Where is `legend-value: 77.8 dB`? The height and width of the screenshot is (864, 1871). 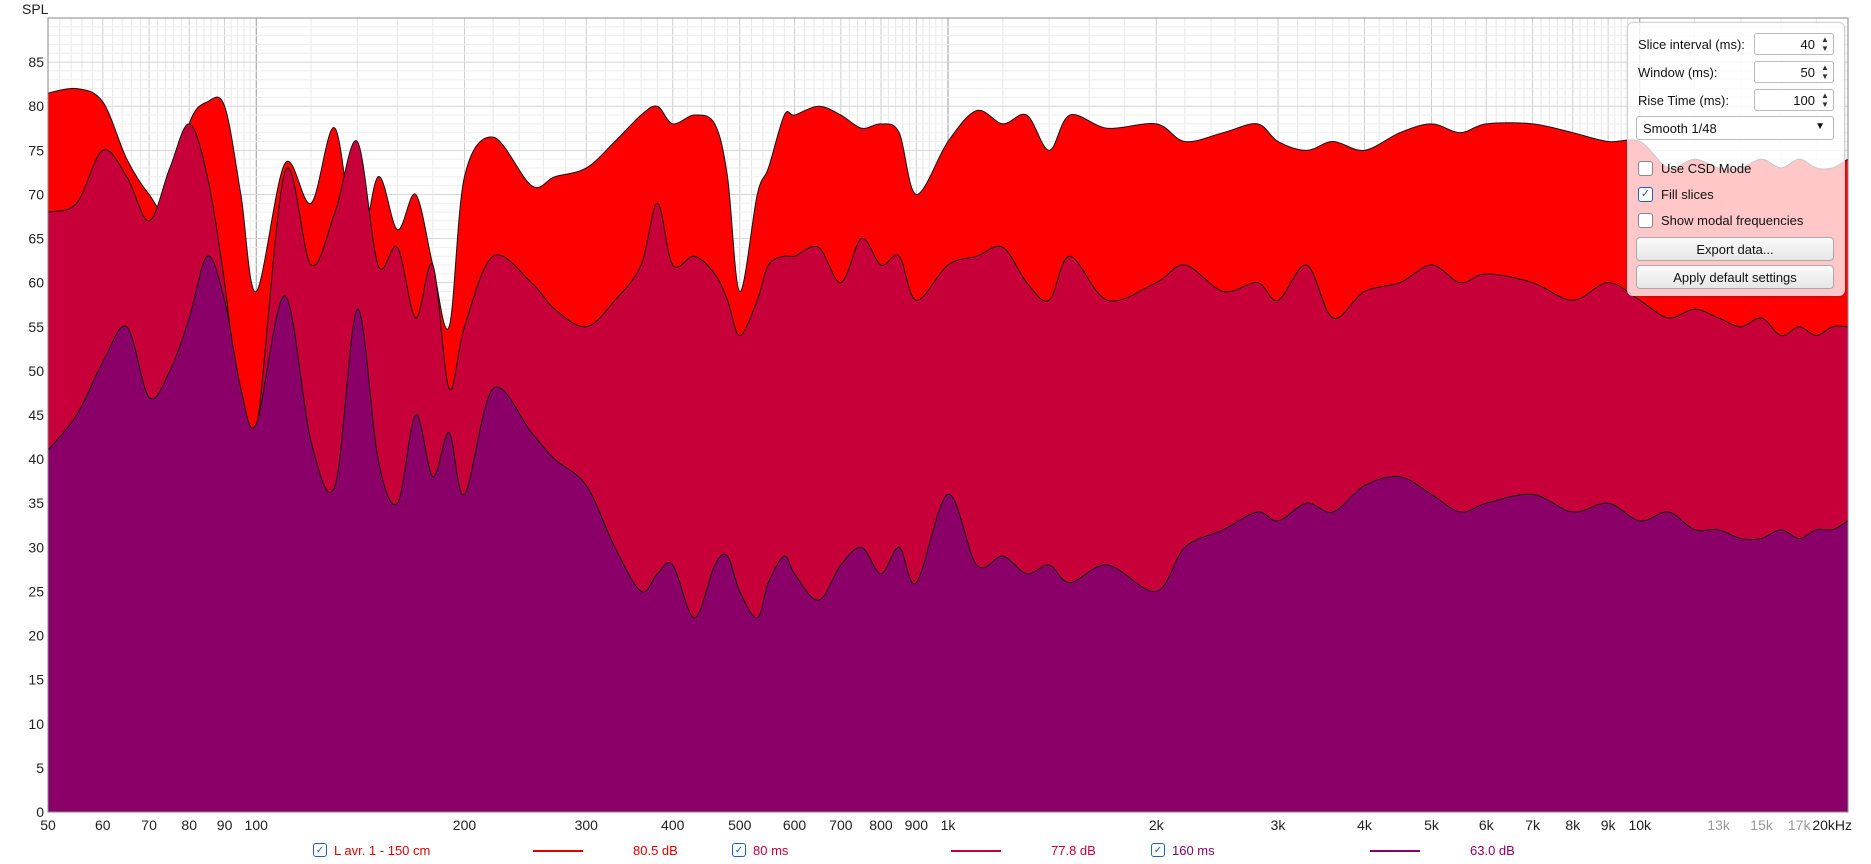 legend-value: 77.8 dB is located at coordinates (1073, 850).